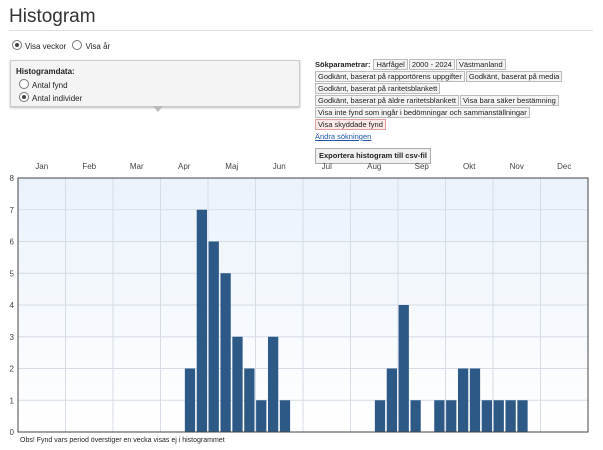 The height and width of the screenshot is (450, 603). What do you see at coordinates (373, 156) in the screenshot?
I see `export-csv-button: Exportera histogram till csv-fil` at bounding box center [373, 156].